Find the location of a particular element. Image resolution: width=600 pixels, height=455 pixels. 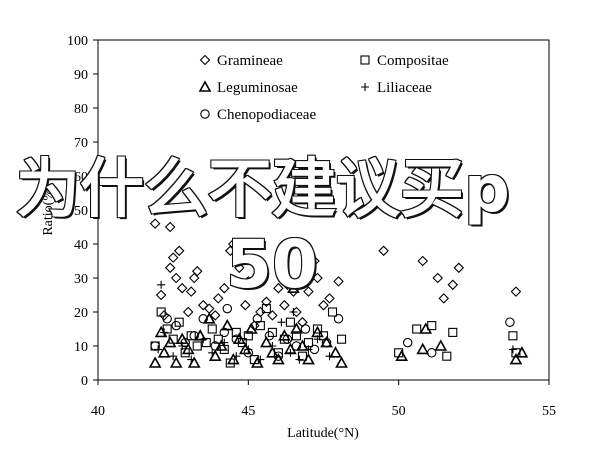

y-tick-label: 50 is located at coordinates (81, 211).